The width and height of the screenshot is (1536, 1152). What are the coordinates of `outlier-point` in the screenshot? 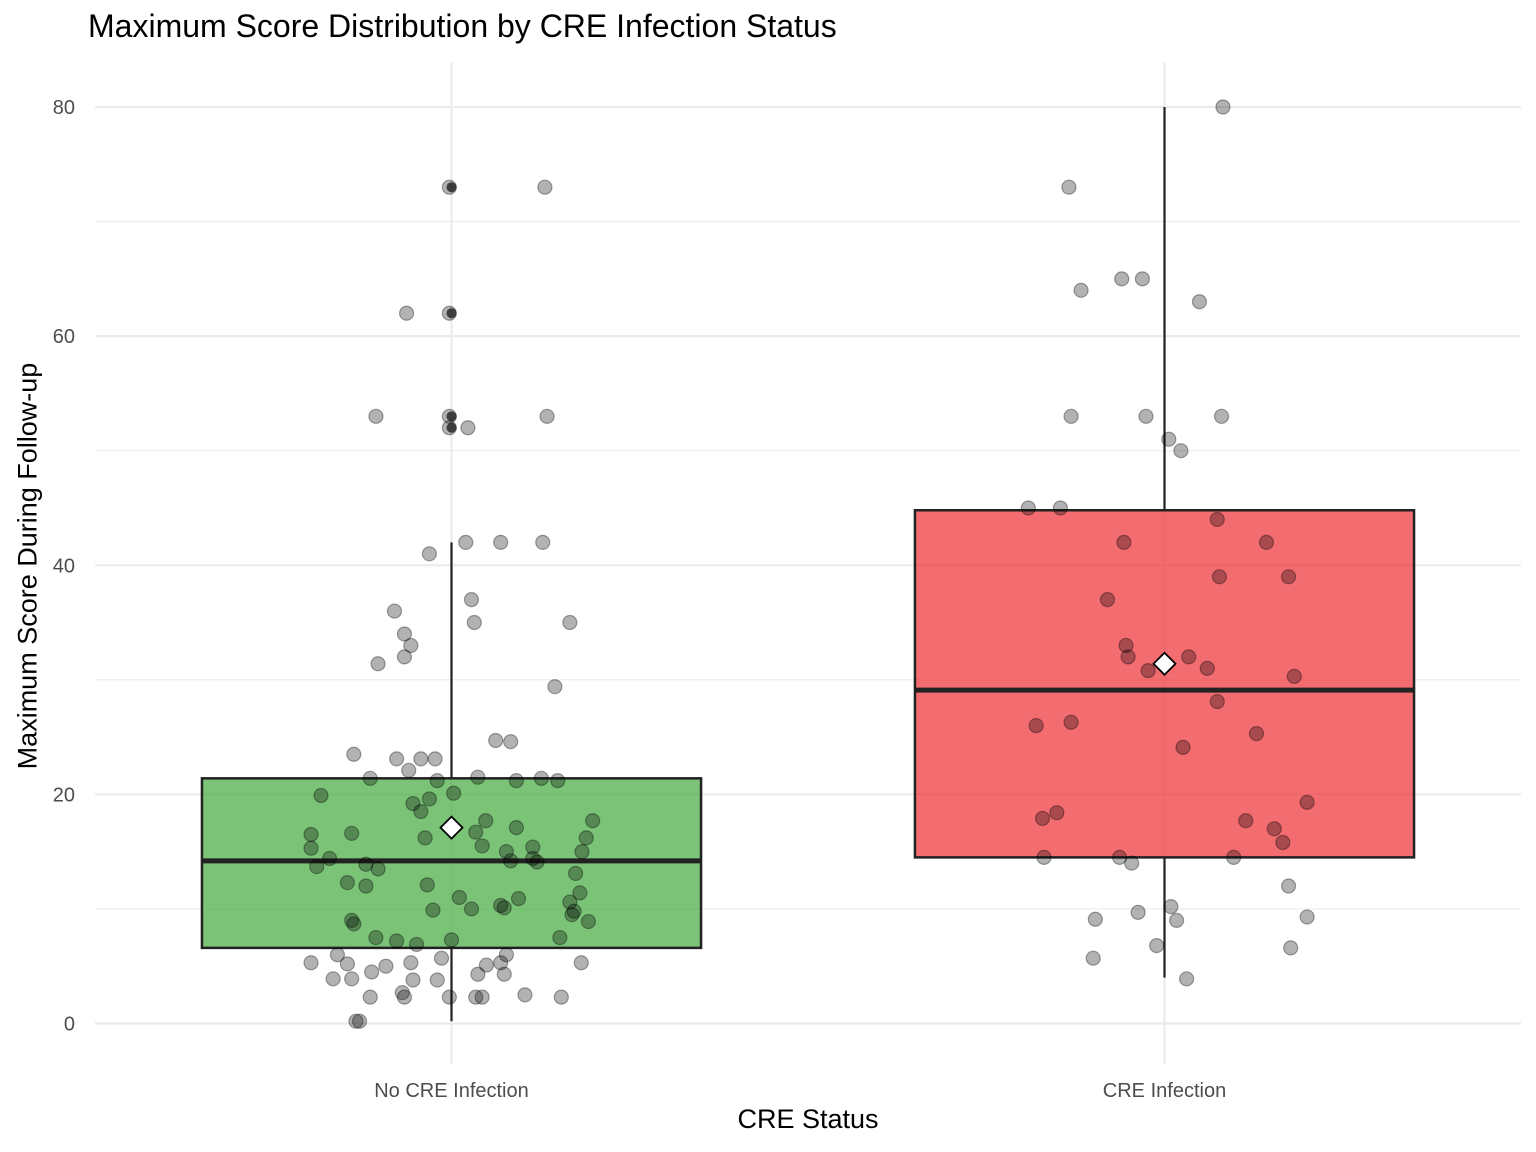 It's located at (451, 427).